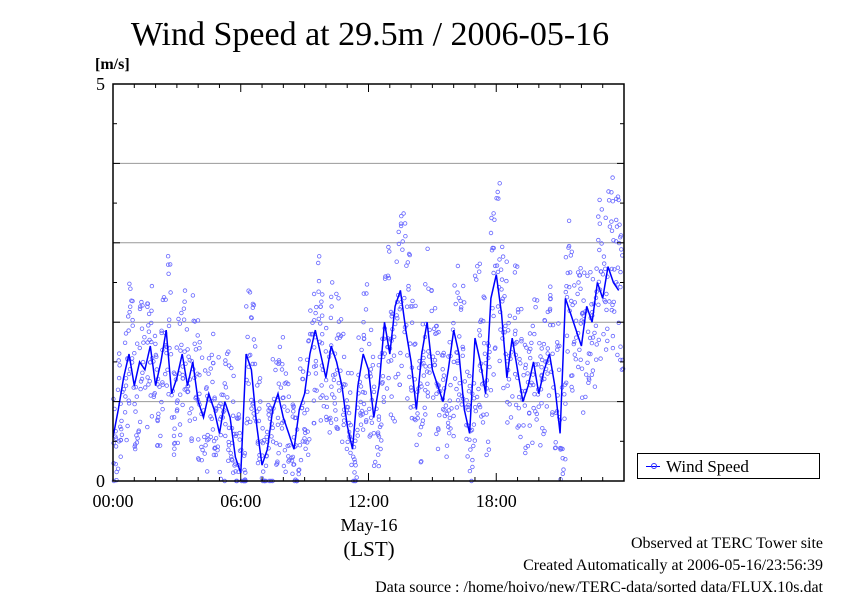 The image size is (842, 597). Describe the element at coordinates (726, 543) in the screenshot. I see `footer-observed: Observed at TERC Tower site` at that location.